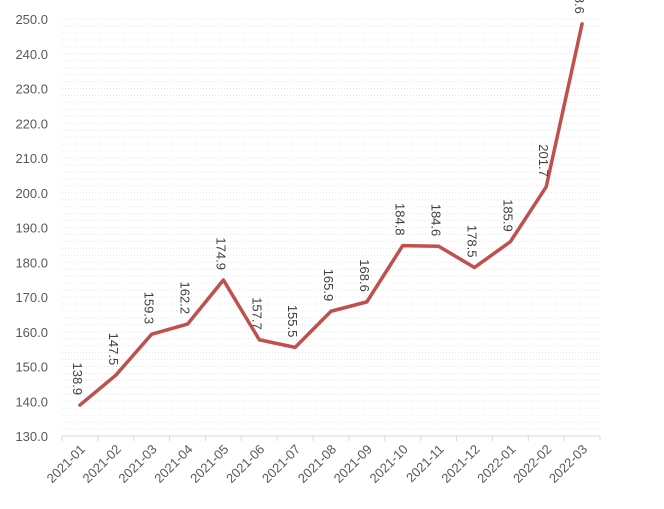 Image resolution: width=664 pixels, height=509 pixels. I want to click on x-tick-label: 2021-10, so click(389, 464).